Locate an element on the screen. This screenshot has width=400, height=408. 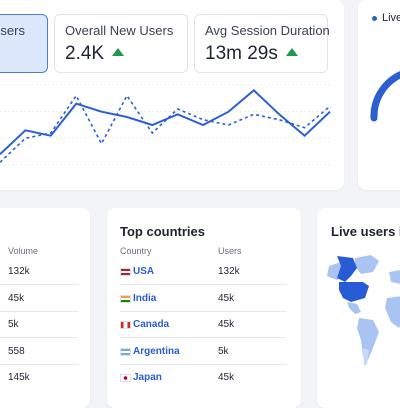
india-flag-icon is located at coordinates (125, 298).